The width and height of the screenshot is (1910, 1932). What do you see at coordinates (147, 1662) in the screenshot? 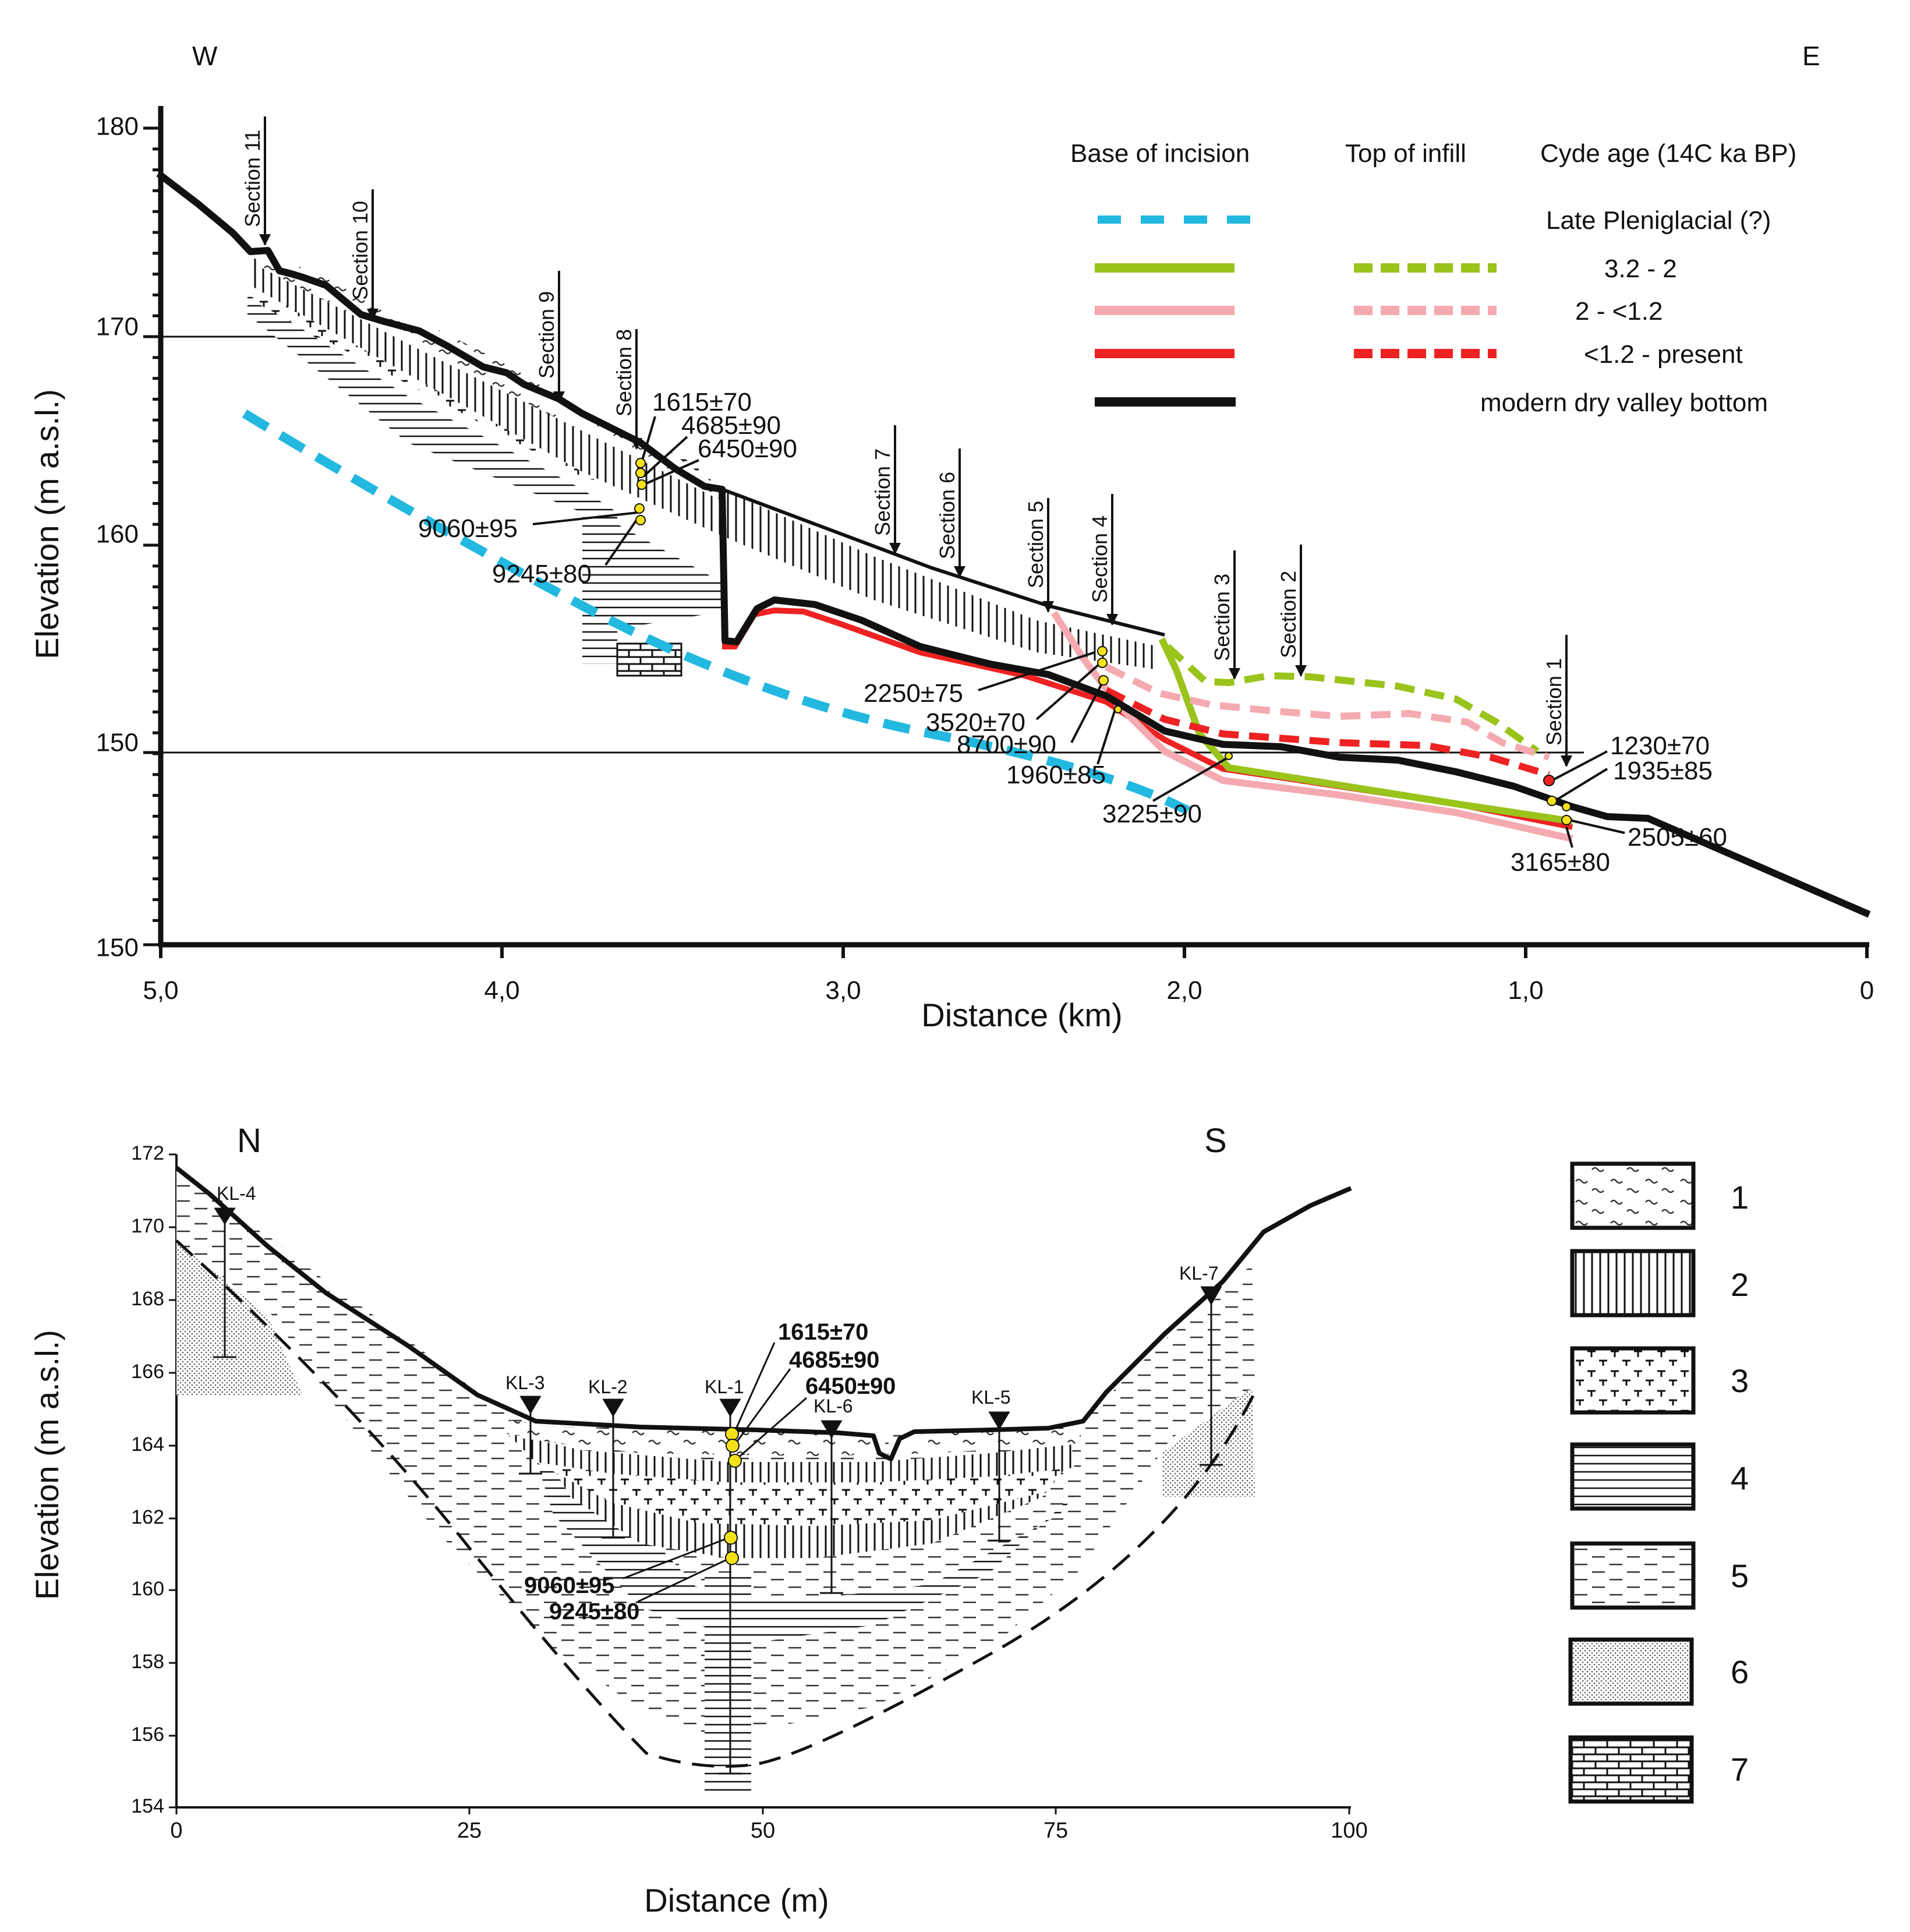
I see `bottom-y-tick: 158` at bounding box center [147, 1662].